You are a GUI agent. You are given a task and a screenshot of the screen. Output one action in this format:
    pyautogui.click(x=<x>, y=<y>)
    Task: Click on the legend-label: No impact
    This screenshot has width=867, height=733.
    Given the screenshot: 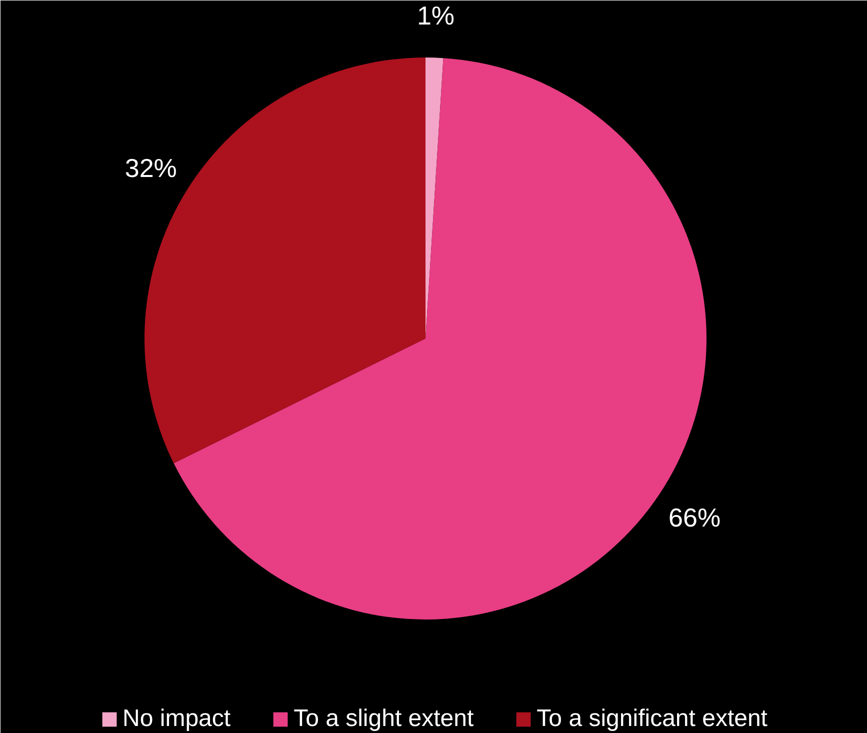 What is the action you would take?
    pyautogui.click(x=176, y=719)
    